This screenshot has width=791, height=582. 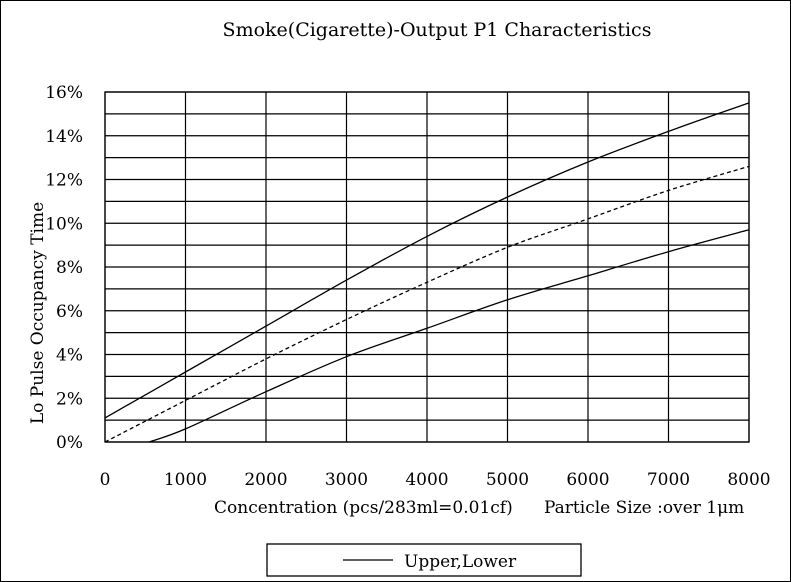 I want to click on x-axis-label: Concentration (pcs/283ml=0.01cf), so click(x=363, y=508).